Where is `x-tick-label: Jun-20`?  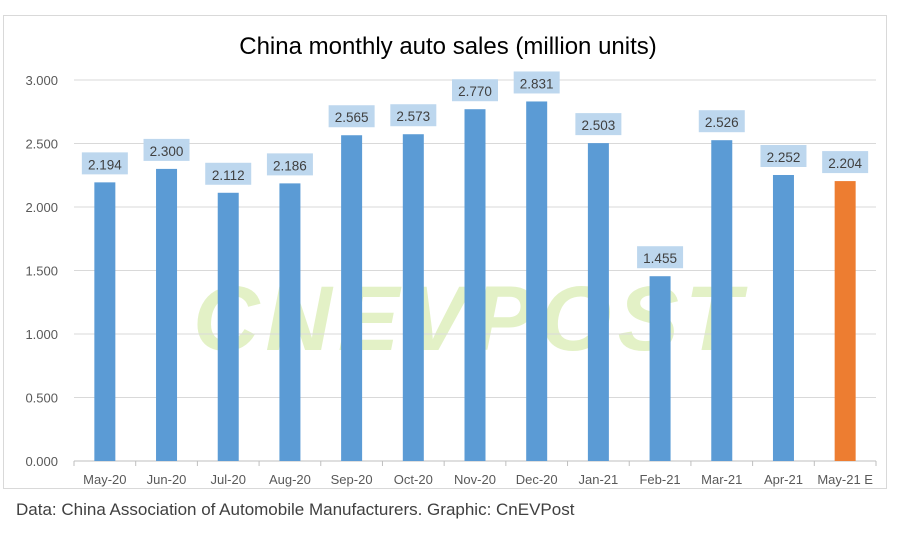
x-tick-label: Jun-20 is located at coordinates (167, 479).